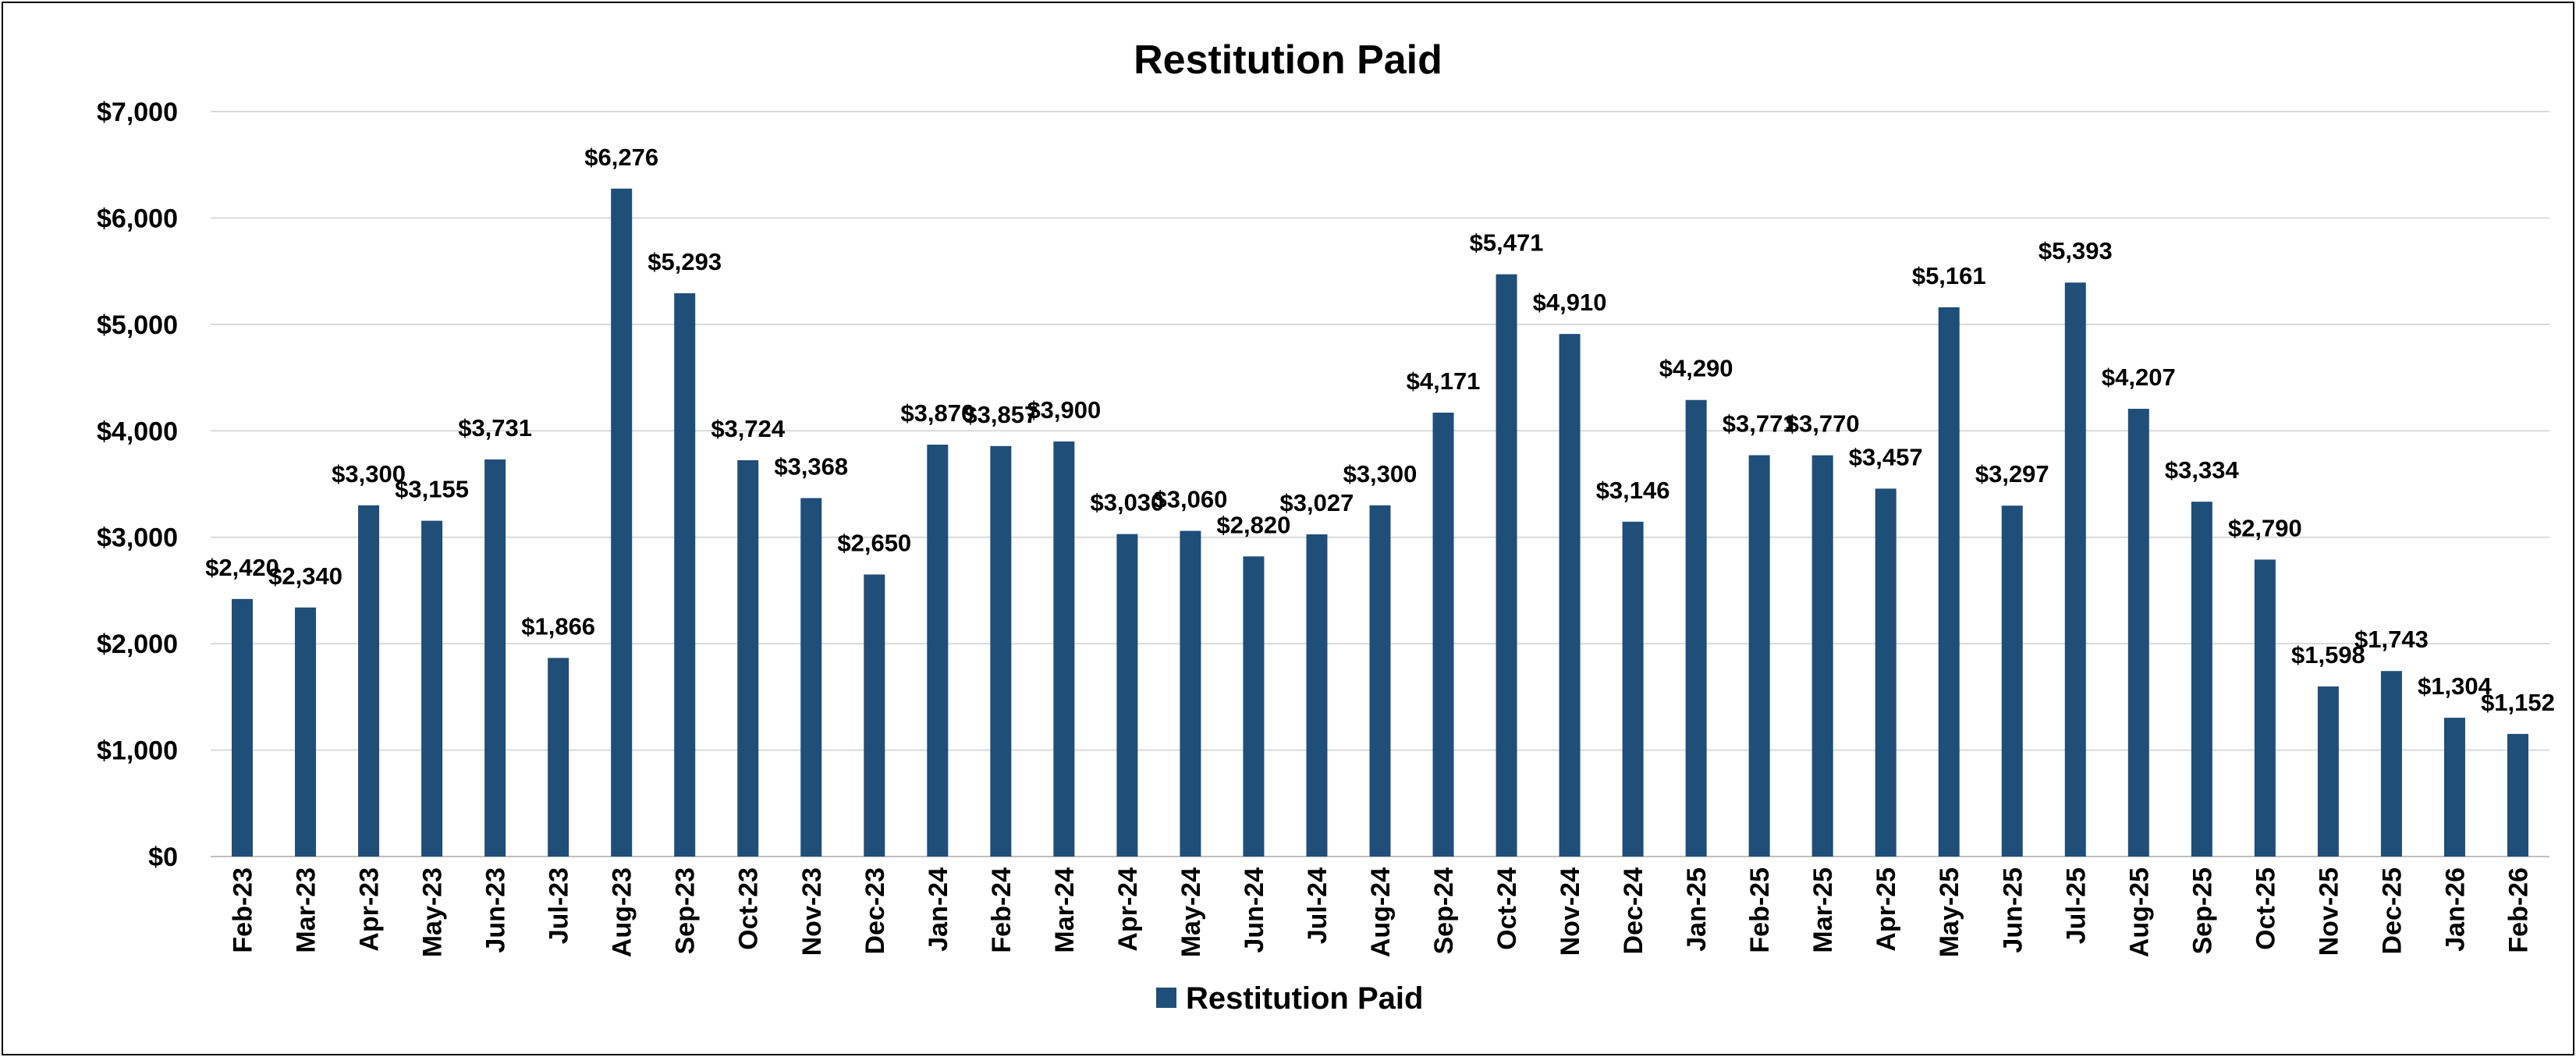 This screenshot has width=2576, height=1057. What do you see at coordinates (1304, 998) in the screenshot?
I see `legend-label: Restitution Paid` at bounding box center [1304, 998].